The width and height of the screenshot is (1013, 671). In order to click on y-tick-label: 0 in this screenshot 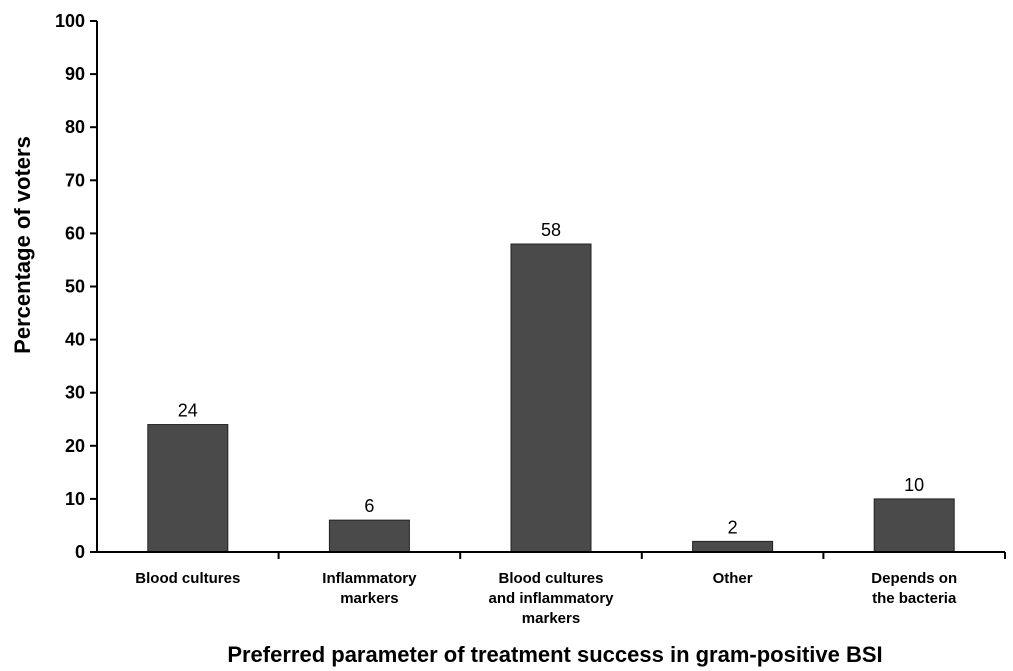, I will do `click(80, 552)`.